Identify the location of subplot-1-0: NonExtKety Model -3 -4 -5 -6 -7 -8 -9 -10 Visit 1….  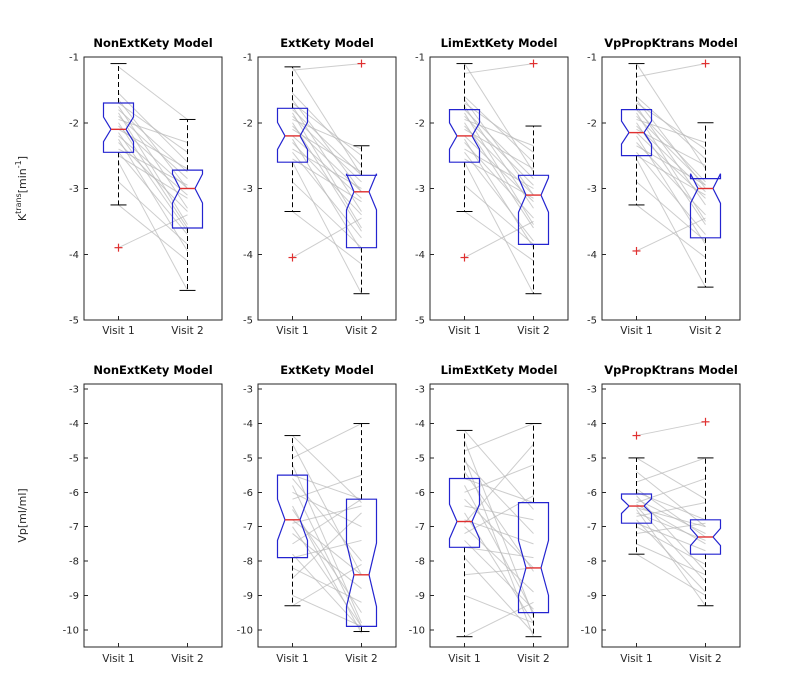
(143, 514).